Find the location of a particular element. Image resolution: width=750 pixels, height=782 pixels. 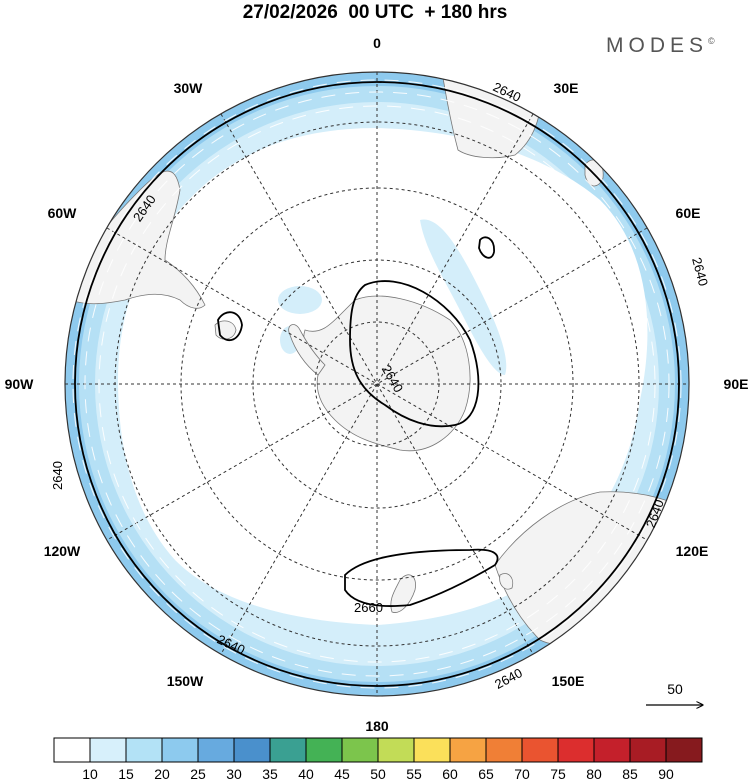

lon-label-180: 180 is located at coordinates (377, 726).